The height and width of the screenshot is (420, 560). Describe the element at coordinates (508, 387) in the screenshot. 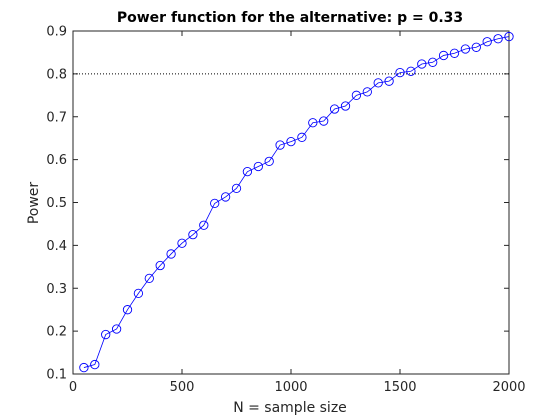

I see `x-tick-label: 2000` at that location.